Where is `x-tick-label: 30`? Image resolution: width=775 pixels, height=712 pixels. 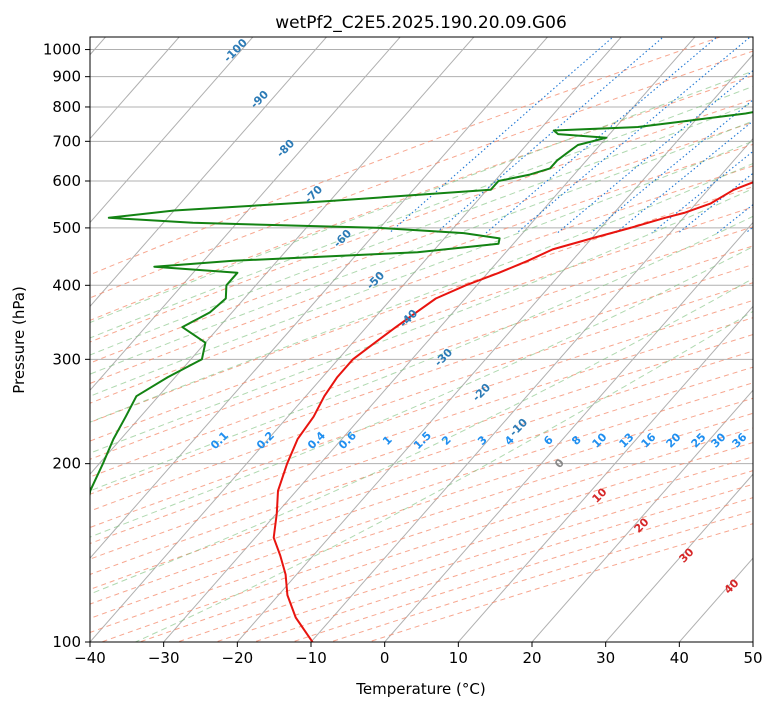
x-tick-label: 30 is located at coordinates (605, 658).